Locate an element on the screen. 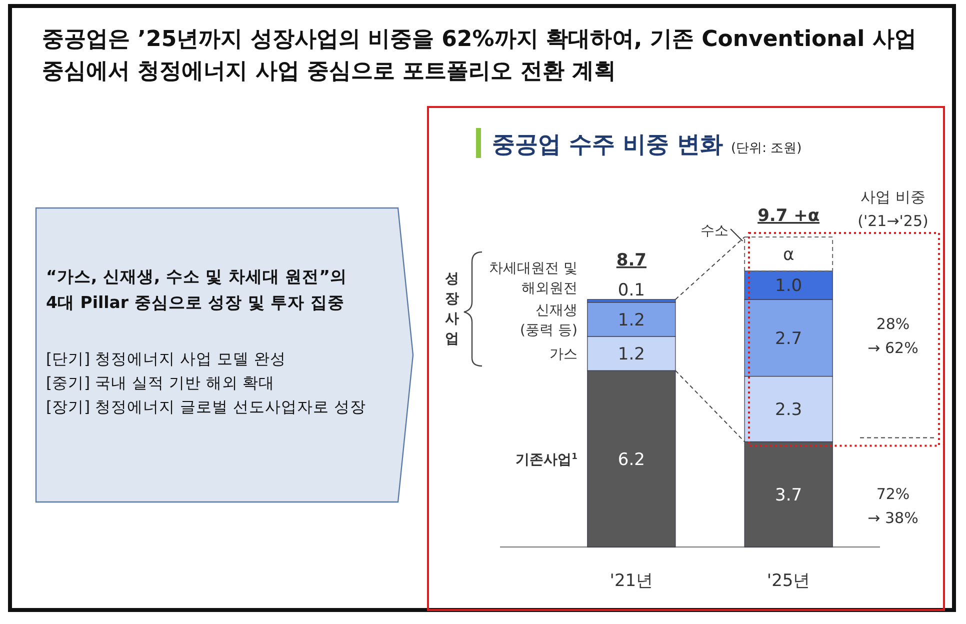 The image size is (966, 624). text: 수소 is located at coordinates (714, 231).